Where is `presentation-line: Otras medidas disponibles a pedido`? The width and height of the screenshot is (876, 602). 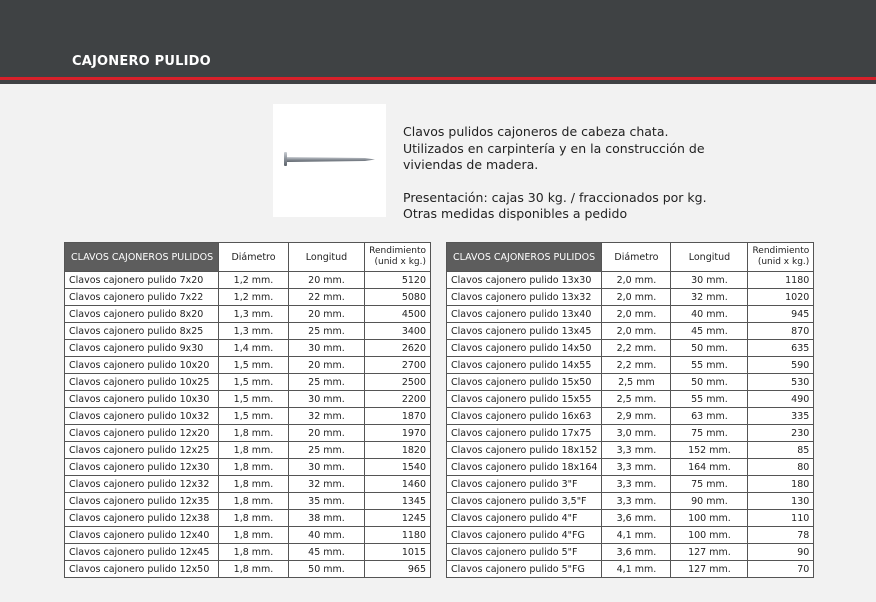
presentation-line: Otras medidas disponibles a pedido is located at coordinates (515, 213).